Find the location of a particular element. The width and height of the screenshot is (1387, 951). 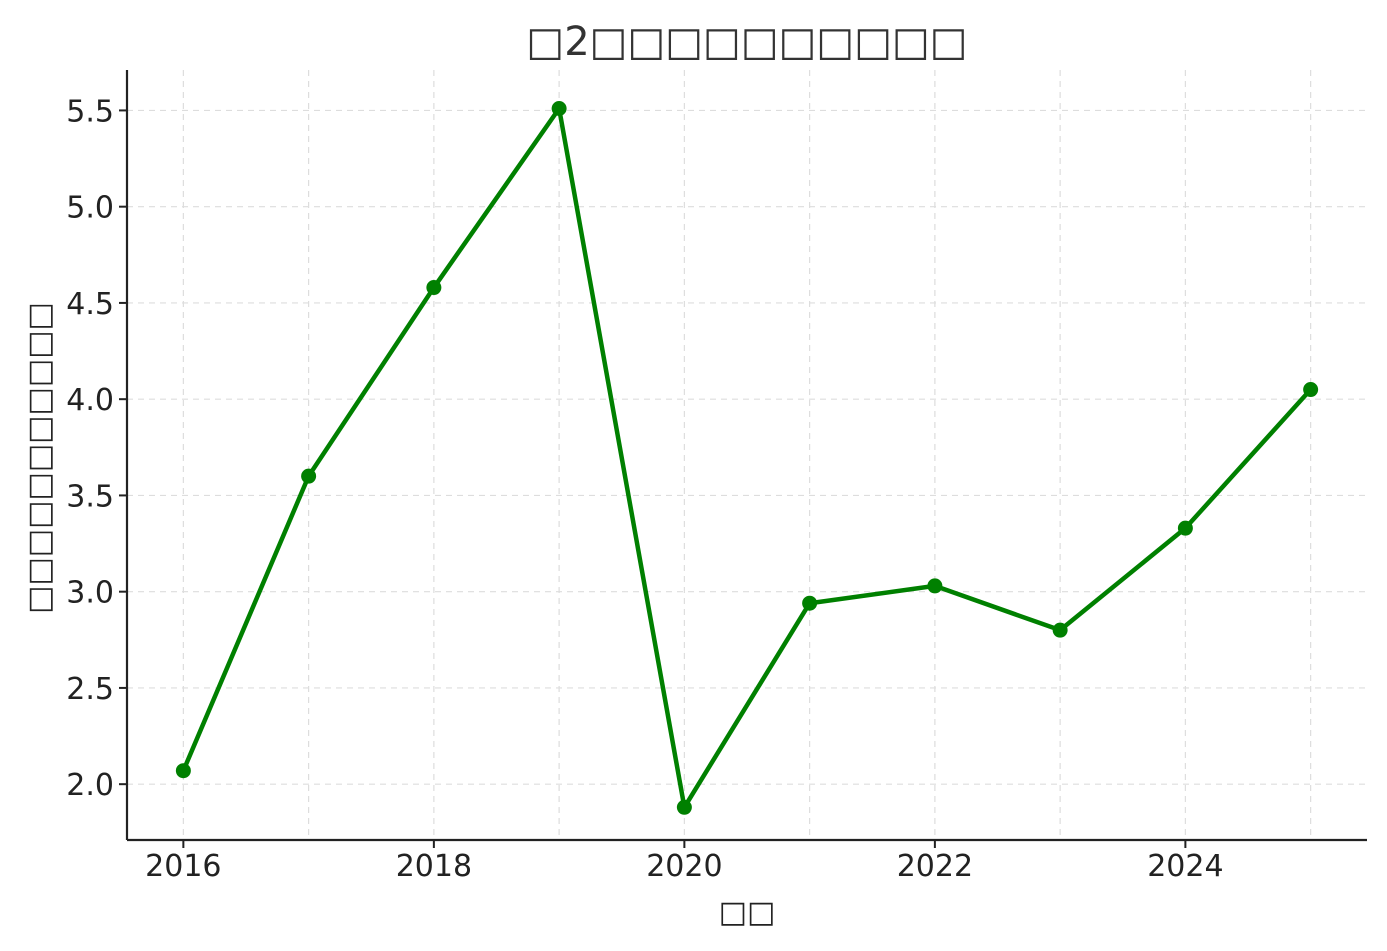

y-tick-label: 5.0 is located at coordinates (90, 208).